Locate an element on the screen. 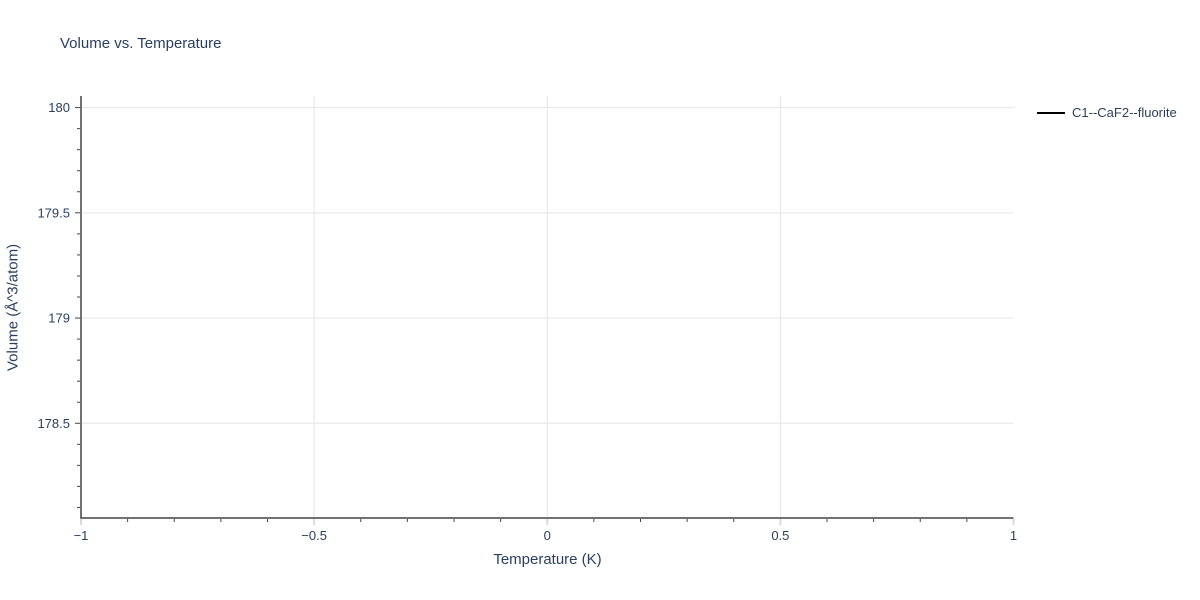 This screenshot has width=1200, height=600. x-tick-label: 0 is located at coordinates (547, 535).